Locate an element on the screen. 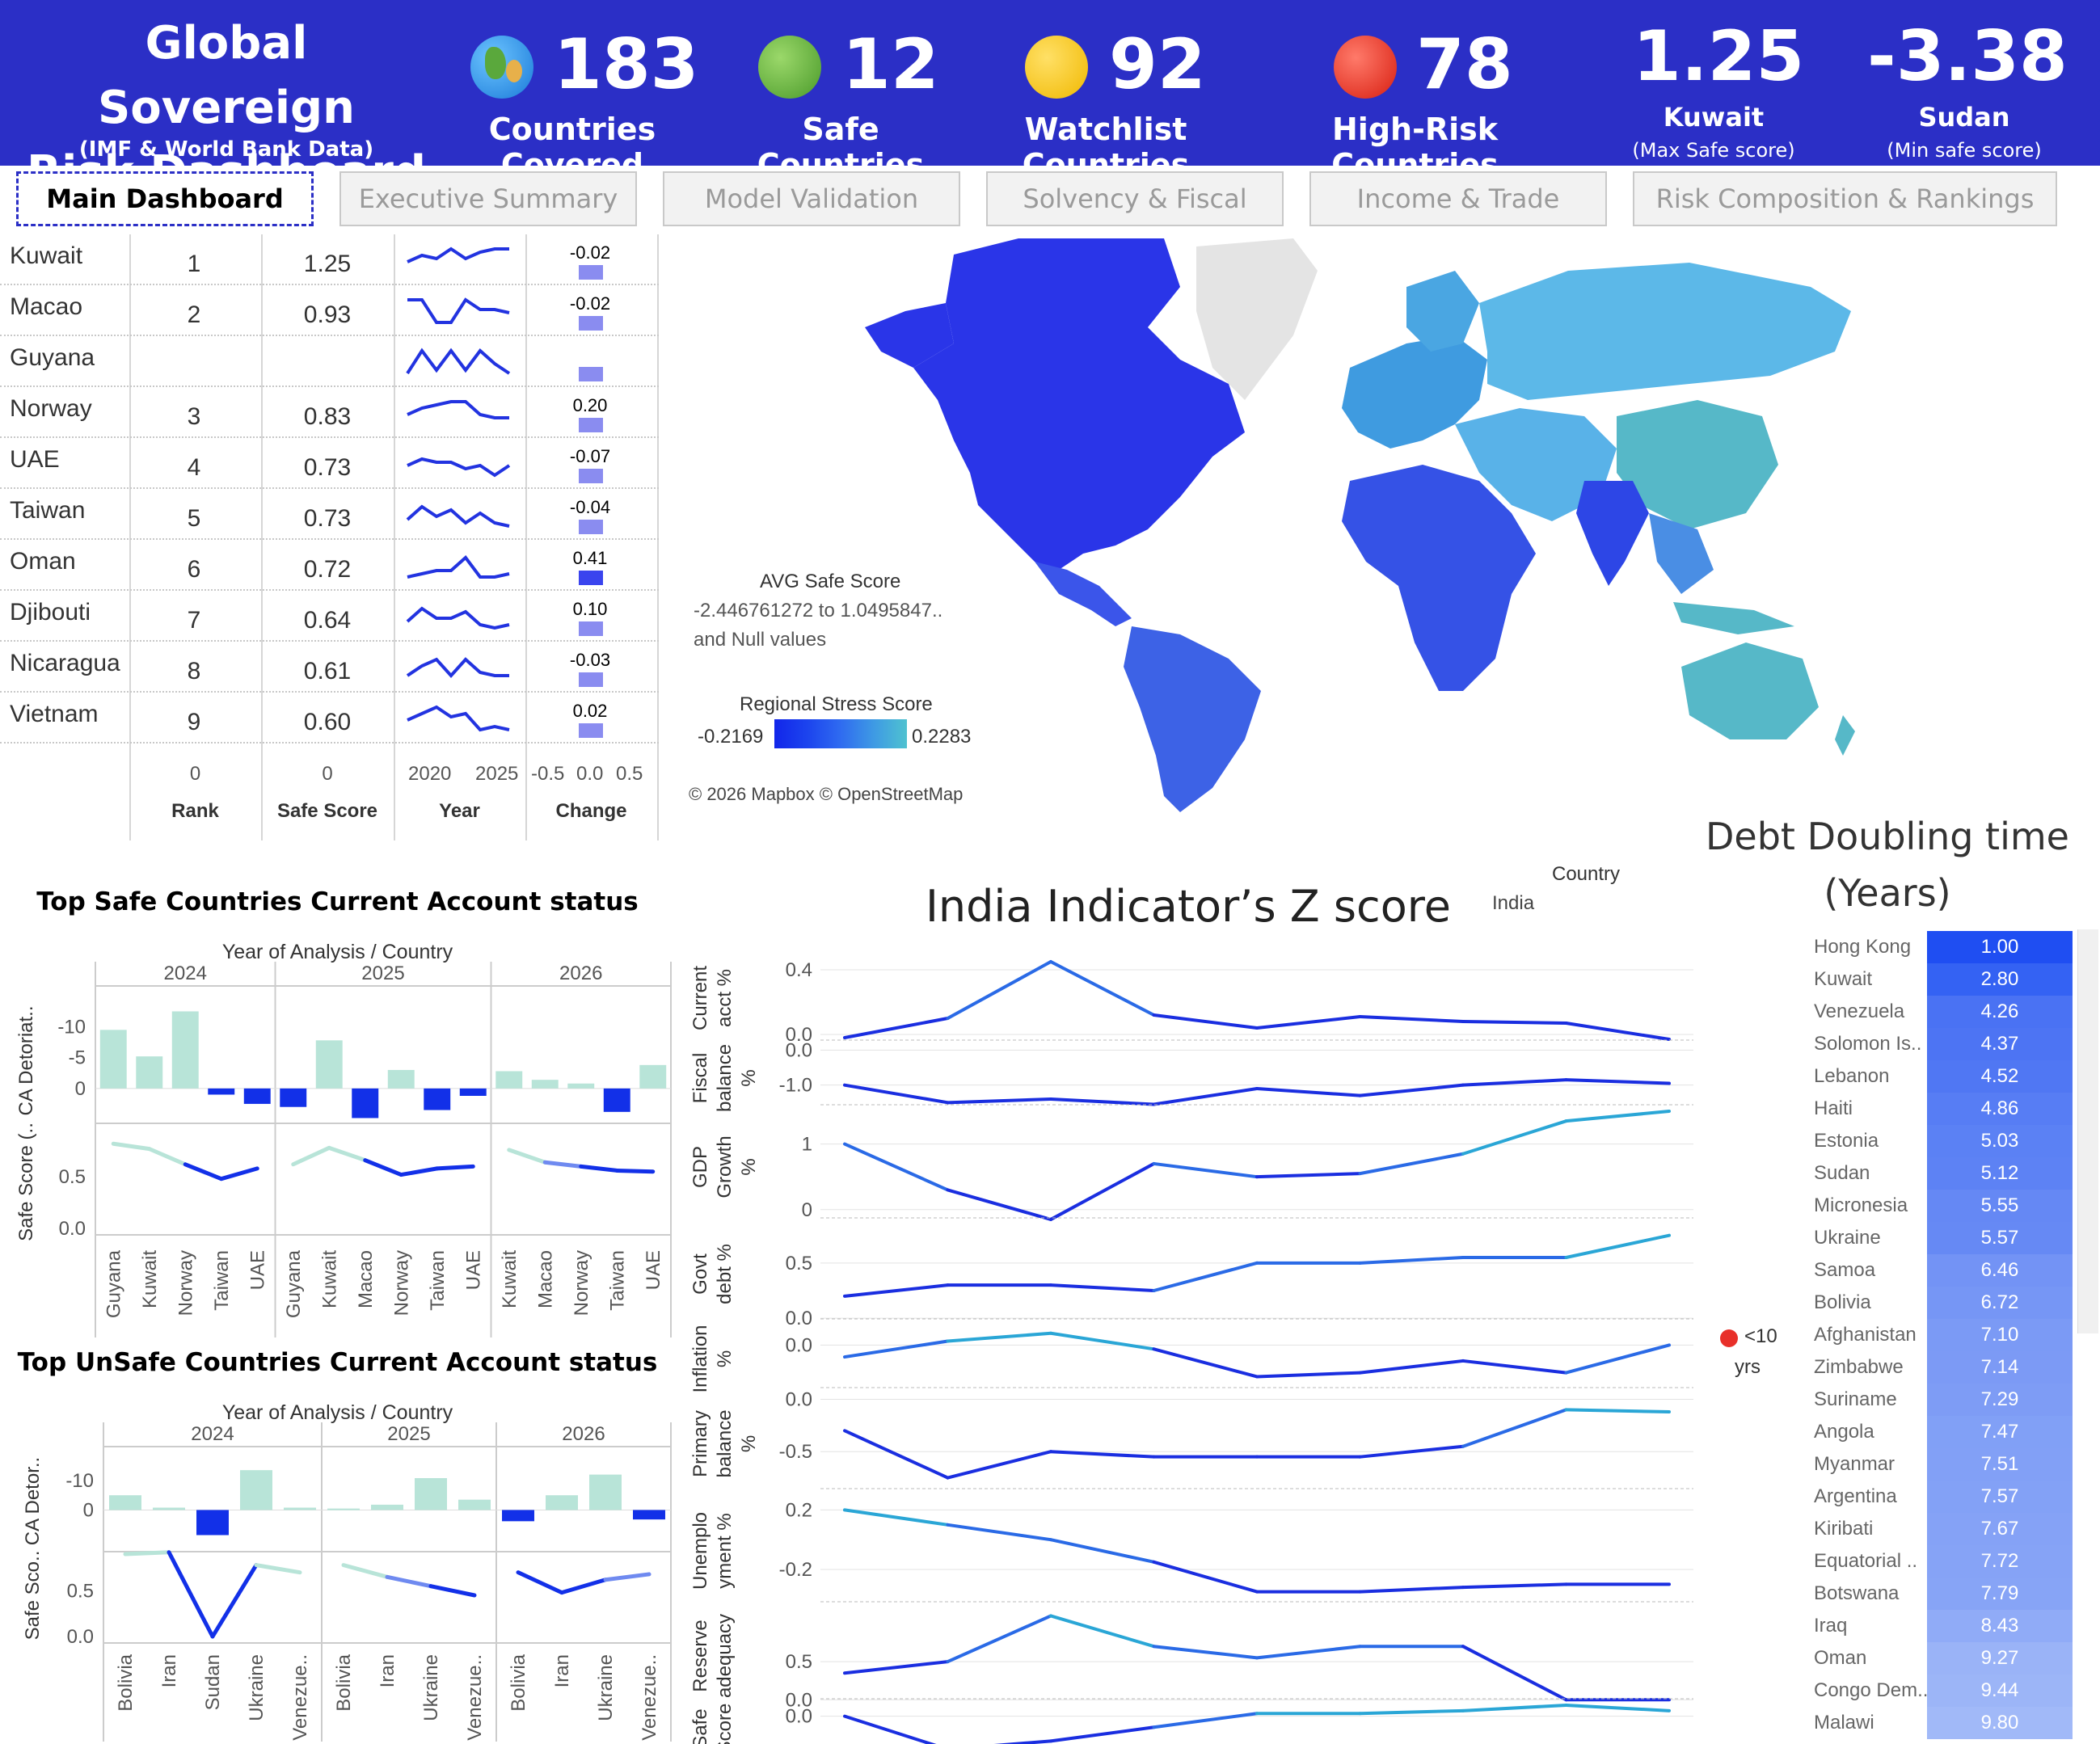 This screenshot has height=1744, width=2100. debt-row: Kiribati 7.67 is located at coordinates (1943, 1529).